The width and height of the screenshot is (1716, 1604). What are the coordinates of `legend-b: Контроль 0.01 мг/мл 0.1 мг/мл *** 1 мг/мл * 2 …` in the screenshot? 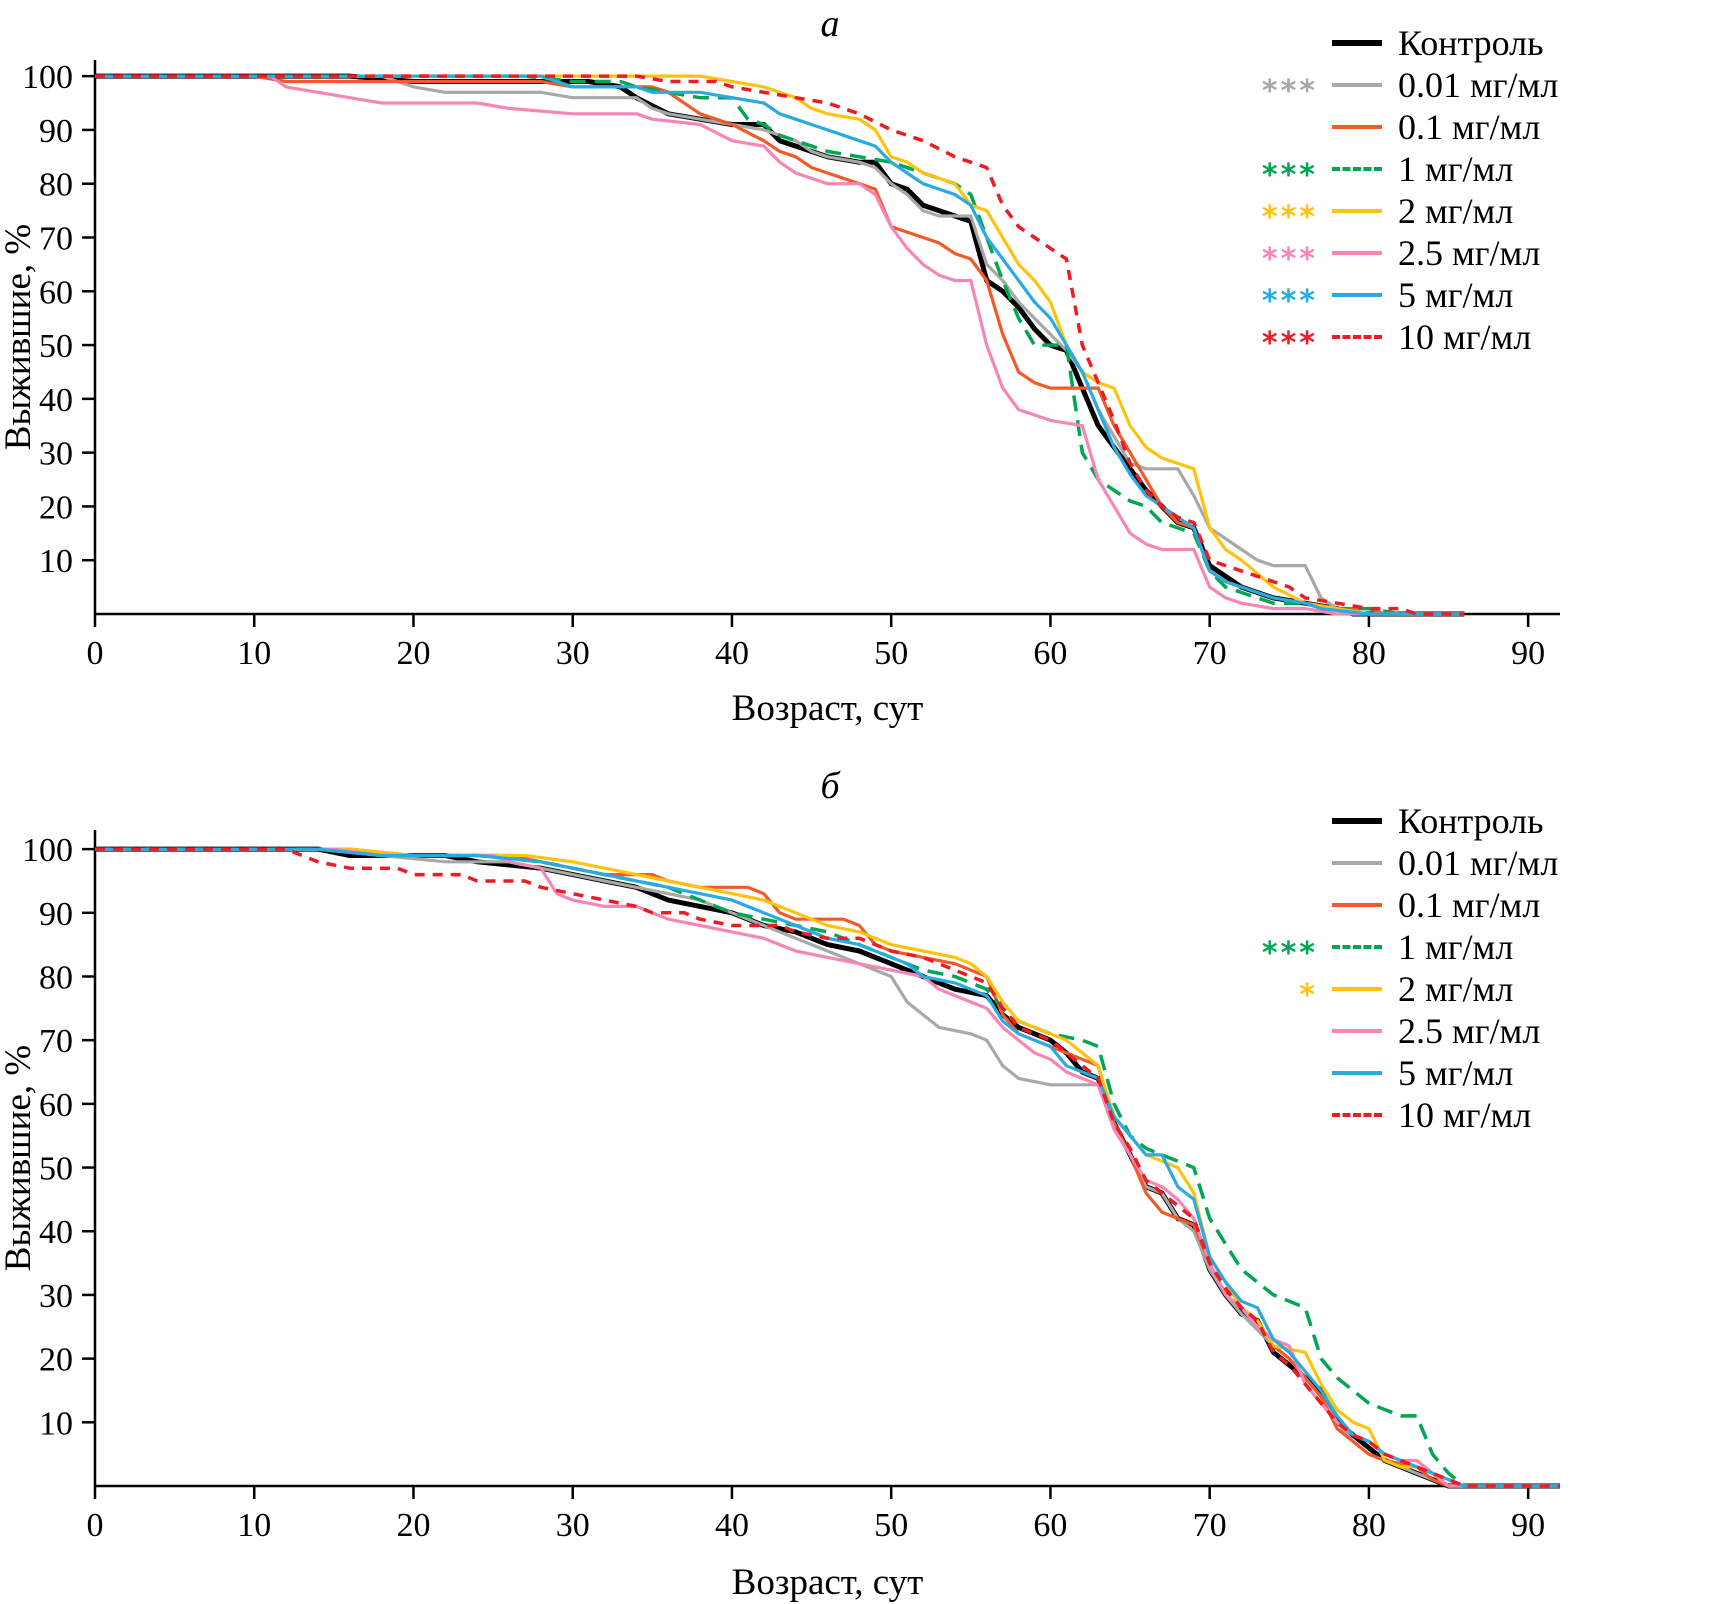 It's located at (1426, 968).